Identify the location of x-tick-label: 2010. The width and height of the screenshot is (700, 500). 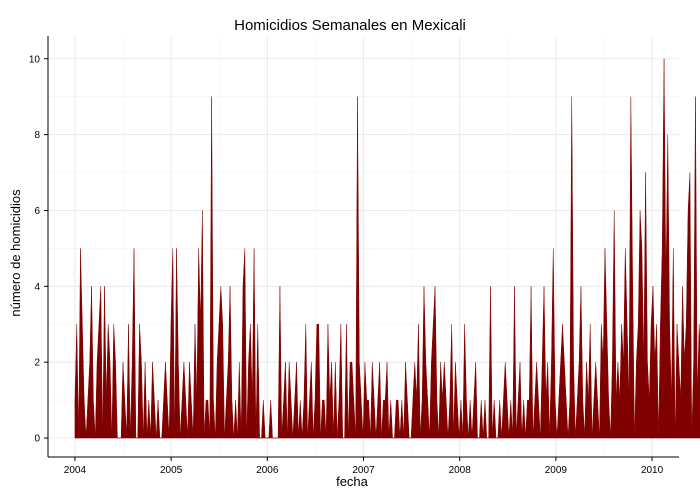
(652, 470).